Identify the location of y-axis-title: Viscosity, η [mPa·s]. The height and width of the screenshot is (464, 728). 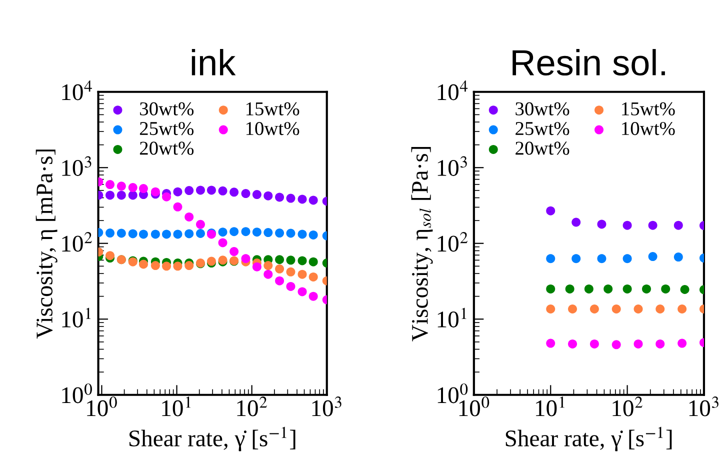
(47, 244).